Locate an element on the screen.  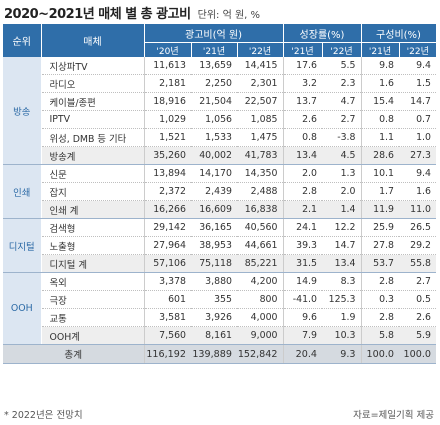
cell-value: 11,613 is located at coordinates (167, 66).